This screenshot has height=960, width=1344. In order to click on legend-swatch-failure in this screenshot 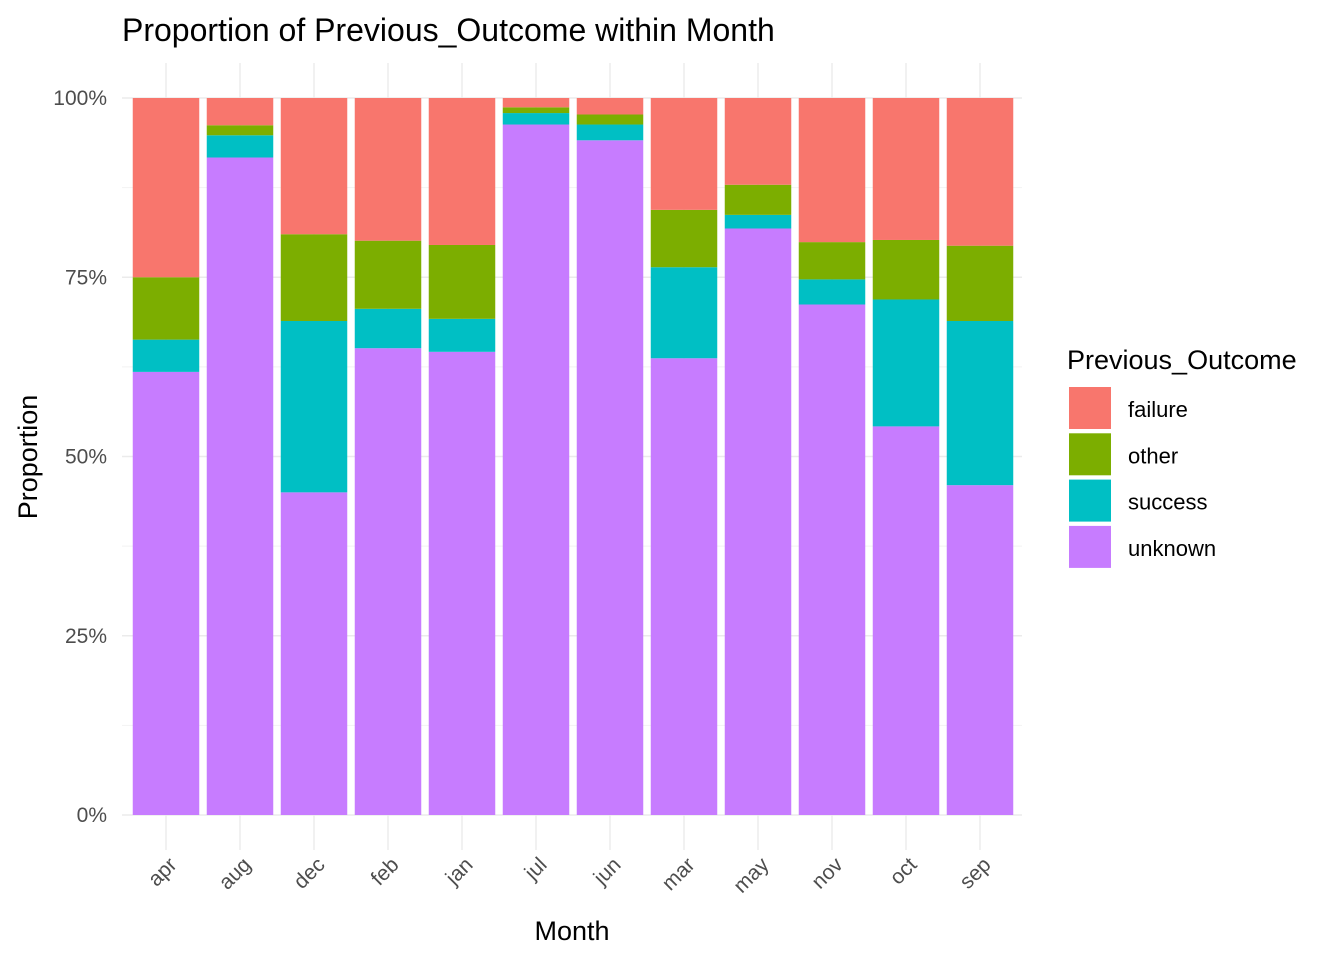, I will do `click(1090, 408)`.